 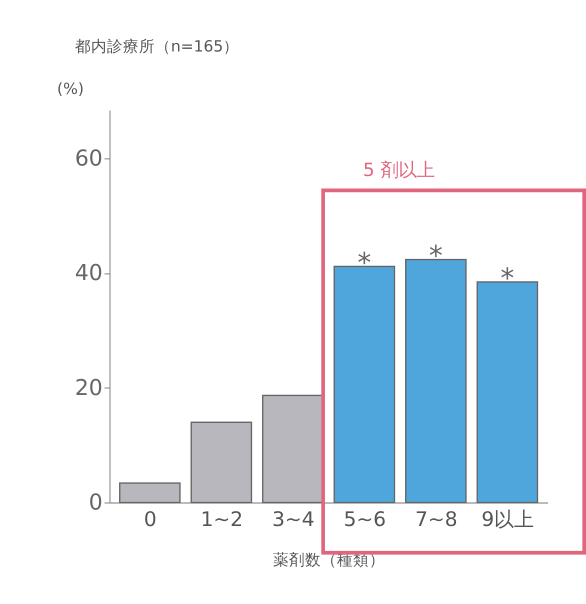 What do you see at coordinates (88, 388) in the screenshot?
I see `y-tick-label: 20` at bounding box center [88, 388].